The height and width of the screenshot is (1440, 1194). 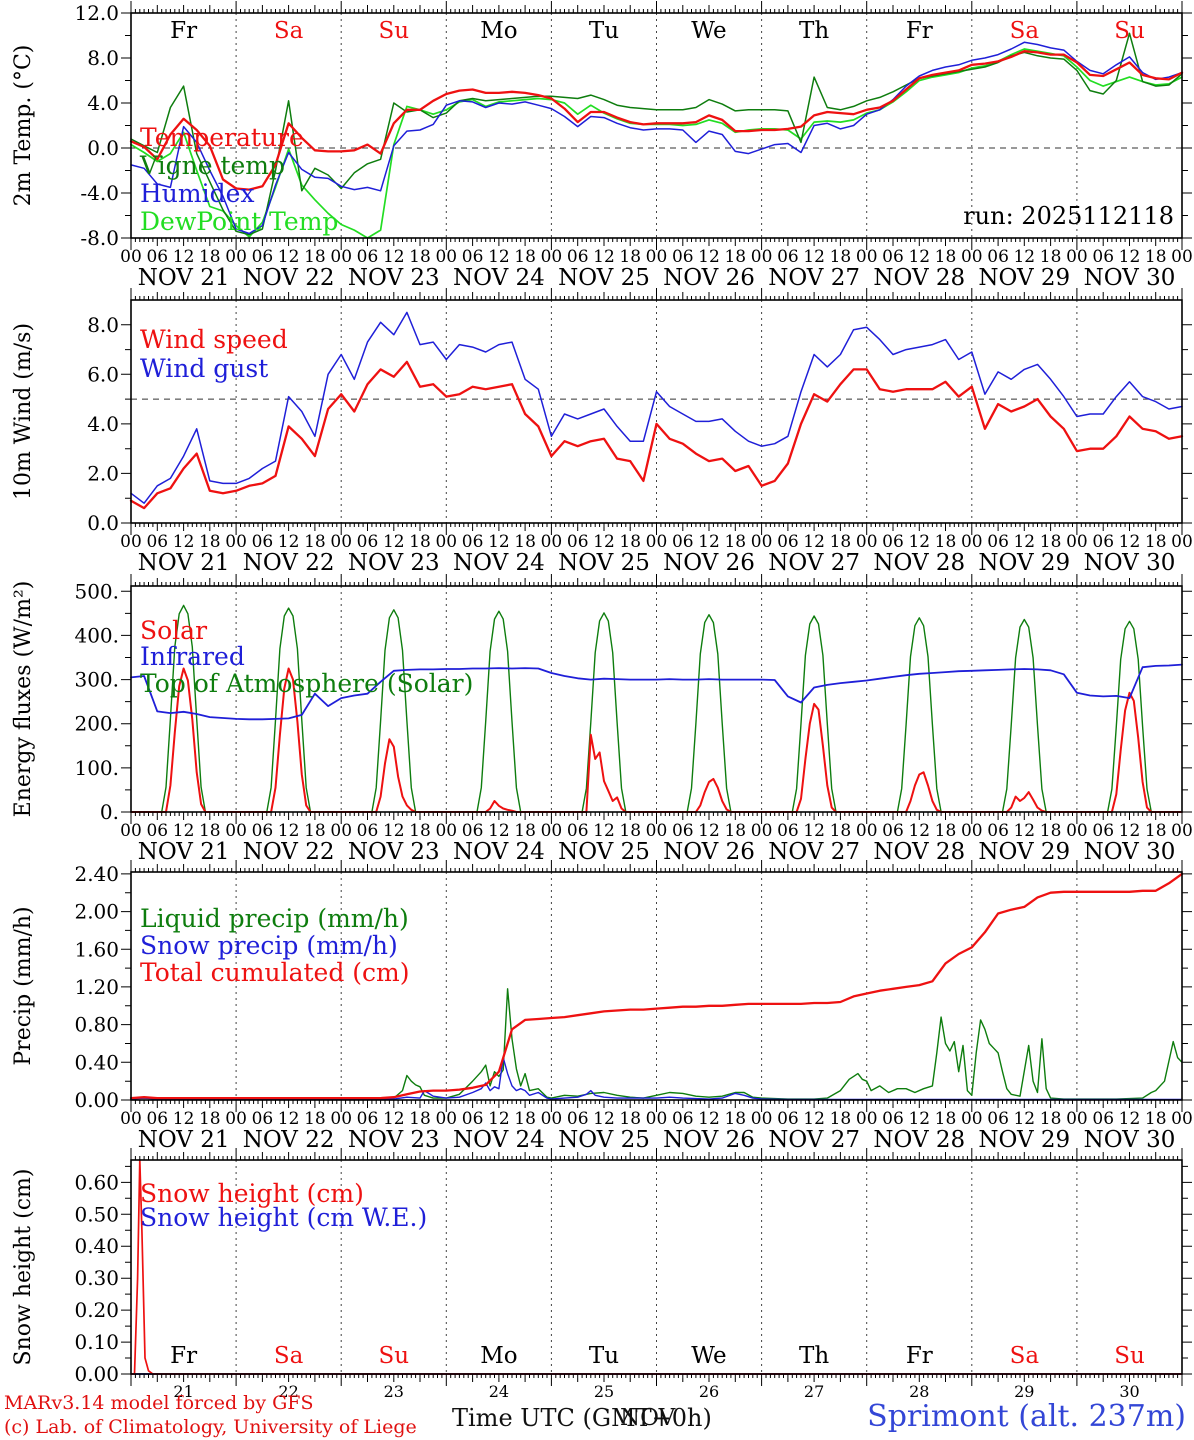 What do you see at coordinates (96, 1214) in the screenshot?
I see `y-tick-label: 0.50` at bounding box center [96, 1214].